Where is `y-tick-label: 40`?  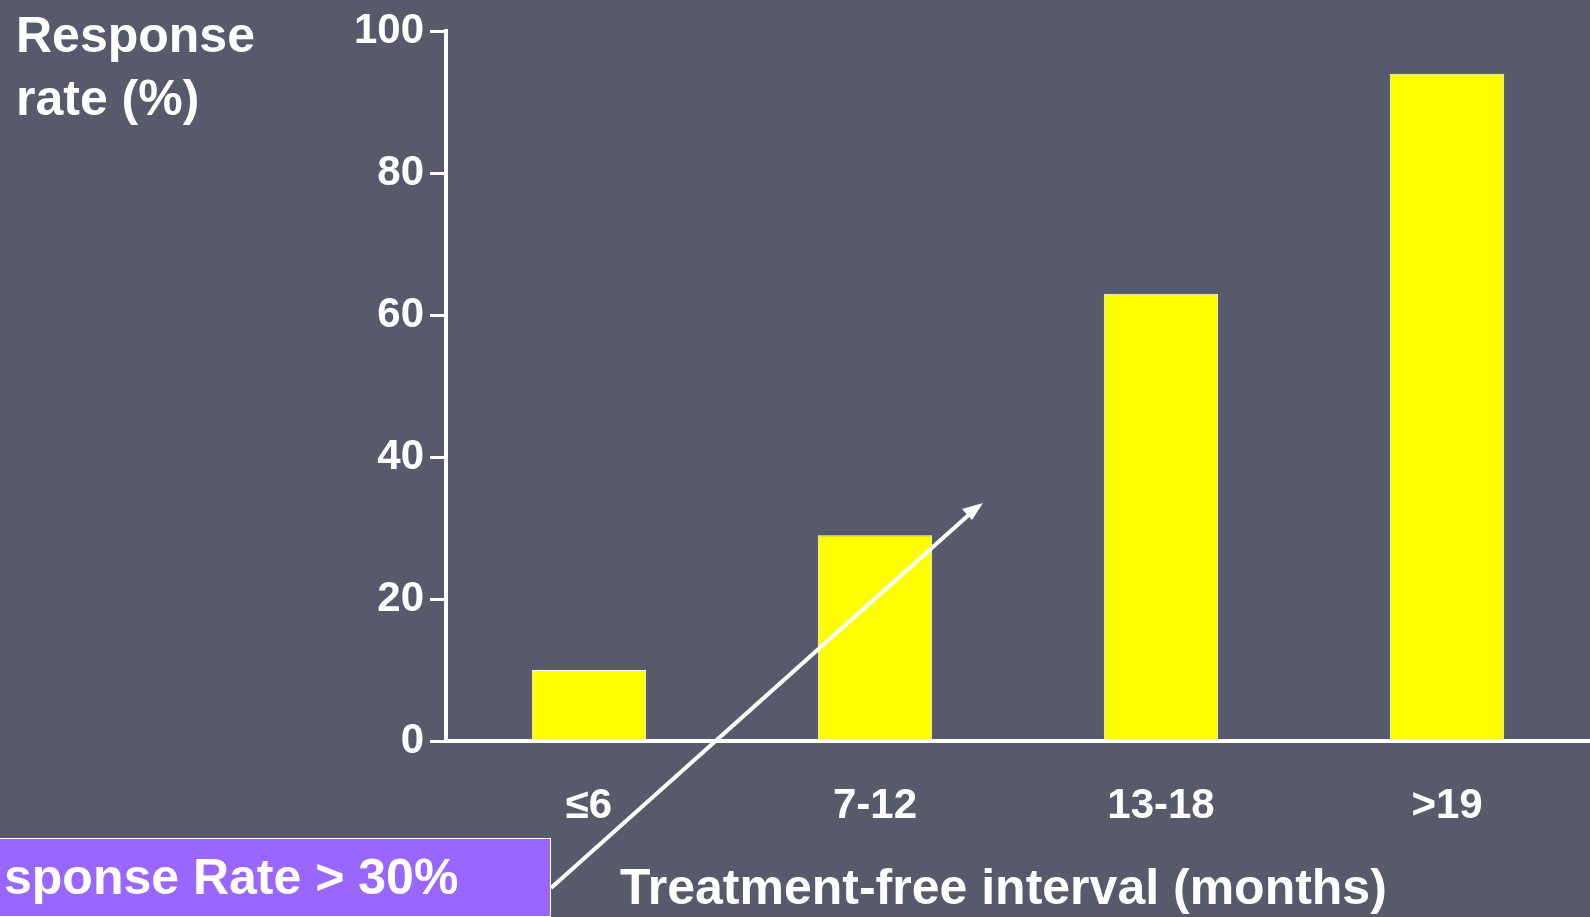
y-tick-label: 40 is located at coordinates (400, 454).